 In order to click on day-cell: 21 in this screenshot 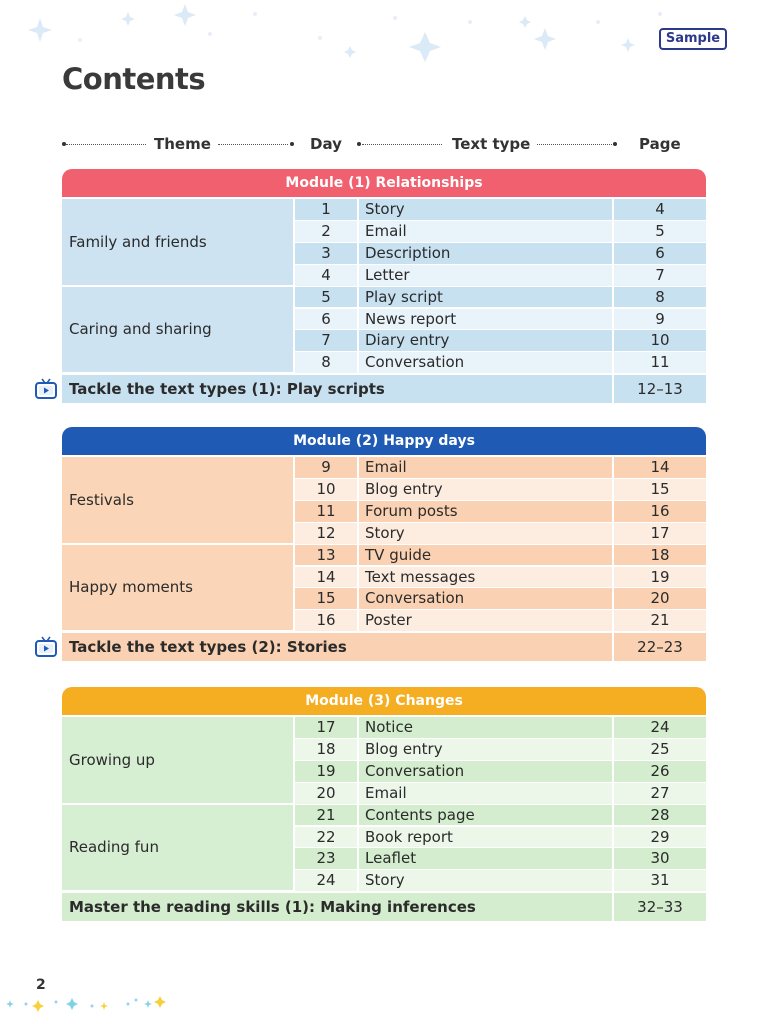, I will do `click(326, 815)`.